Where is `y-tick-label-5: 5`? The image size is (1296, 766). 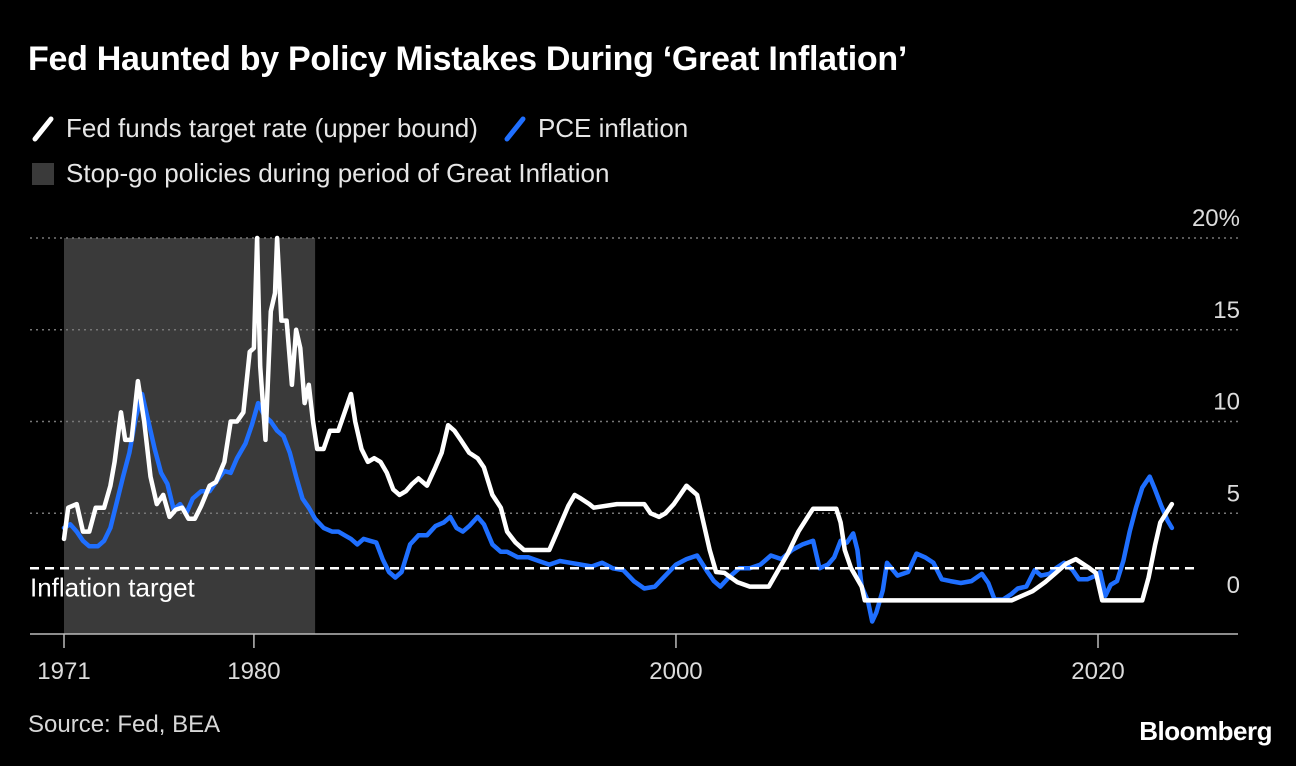
y-tick-label-5: 5 is located at coordinates (1233, 493).